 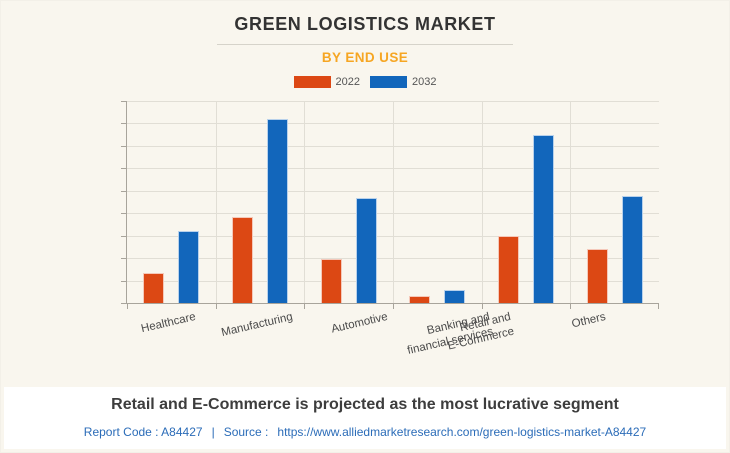 I want to click on chart-title: GREEN LOGISTICS MARKET, so click(x=365, y=24).